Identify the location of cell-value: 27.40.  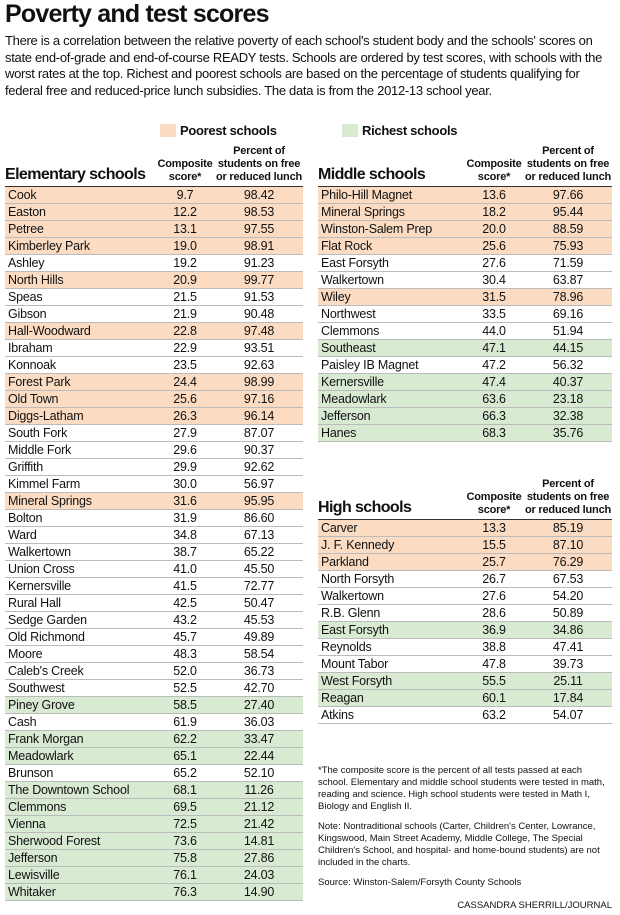
(259, 705).